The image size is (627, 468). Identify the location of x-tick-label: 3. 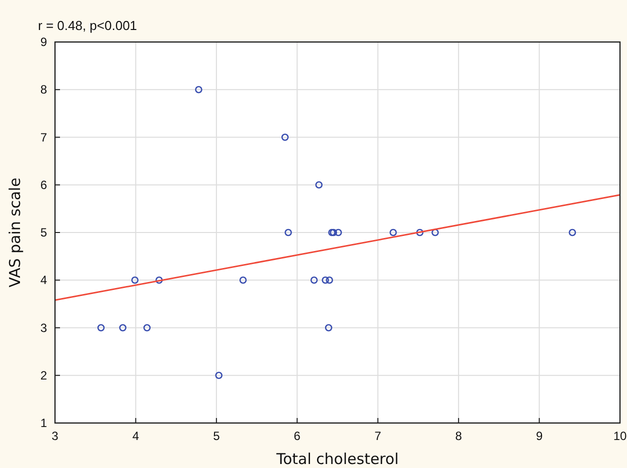
(55, 436).